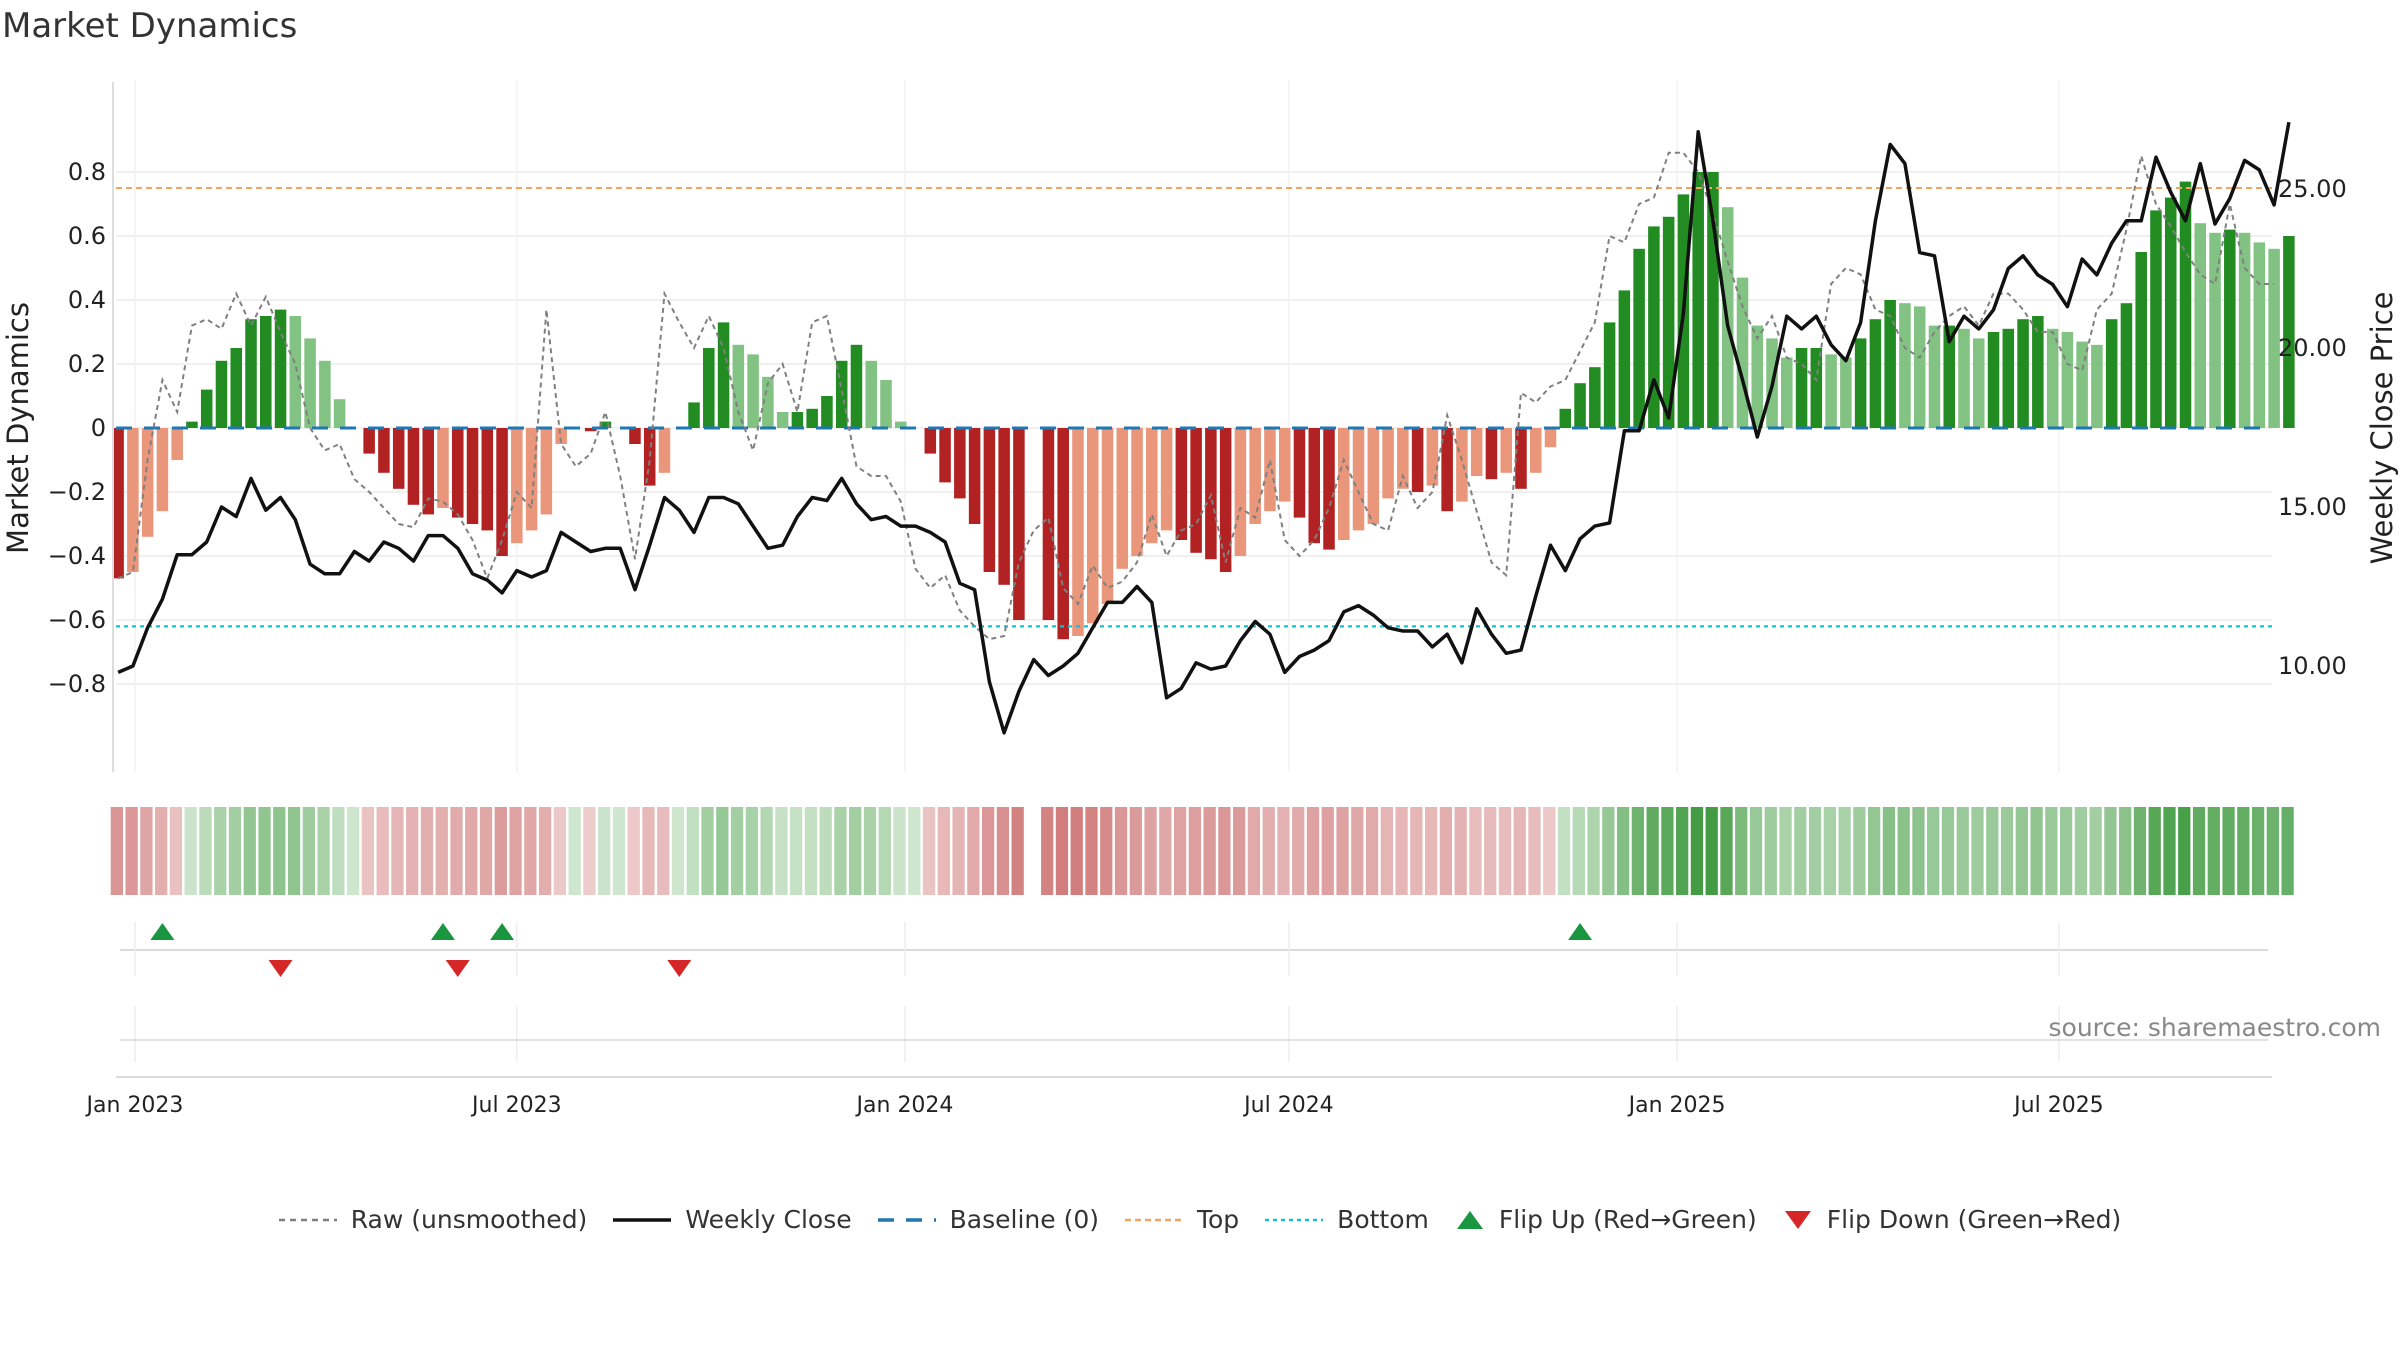 The height and width of the screenshot is (1350, 2400). I want to click on y-tick-label: 0.8, so click(87, 172).